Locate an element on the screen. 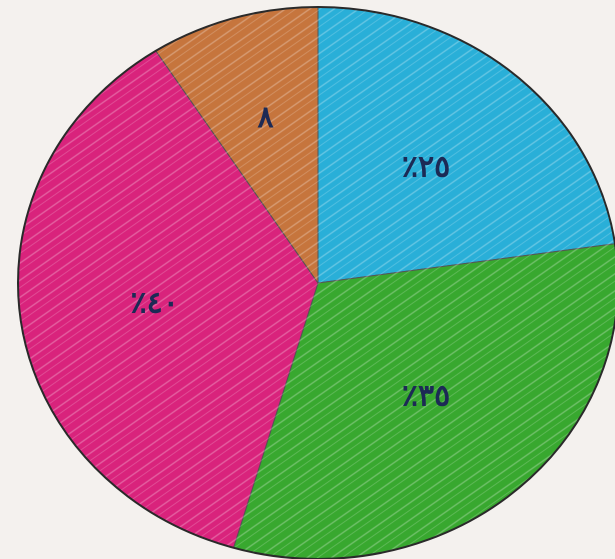 This screenshot has height=559, width=615. slice-label-1: ٢٥٪ is located at coordinates (426, 166).